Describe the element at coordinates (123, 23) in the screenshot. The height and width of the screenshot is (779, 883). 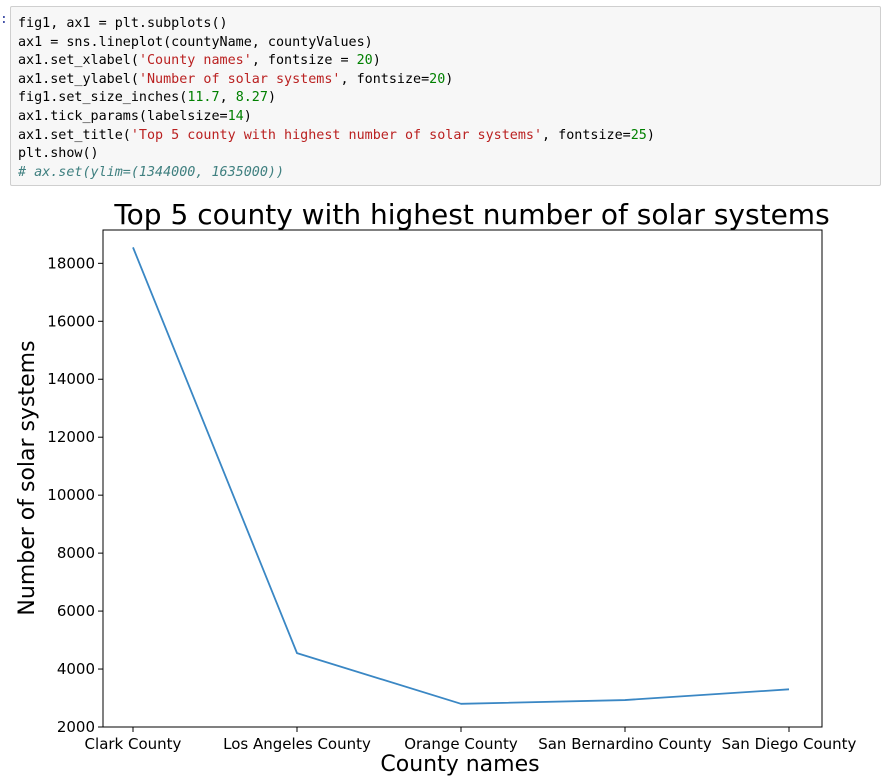
I see `code-token: fig1, ax1 = plt.subplots()` at that location.